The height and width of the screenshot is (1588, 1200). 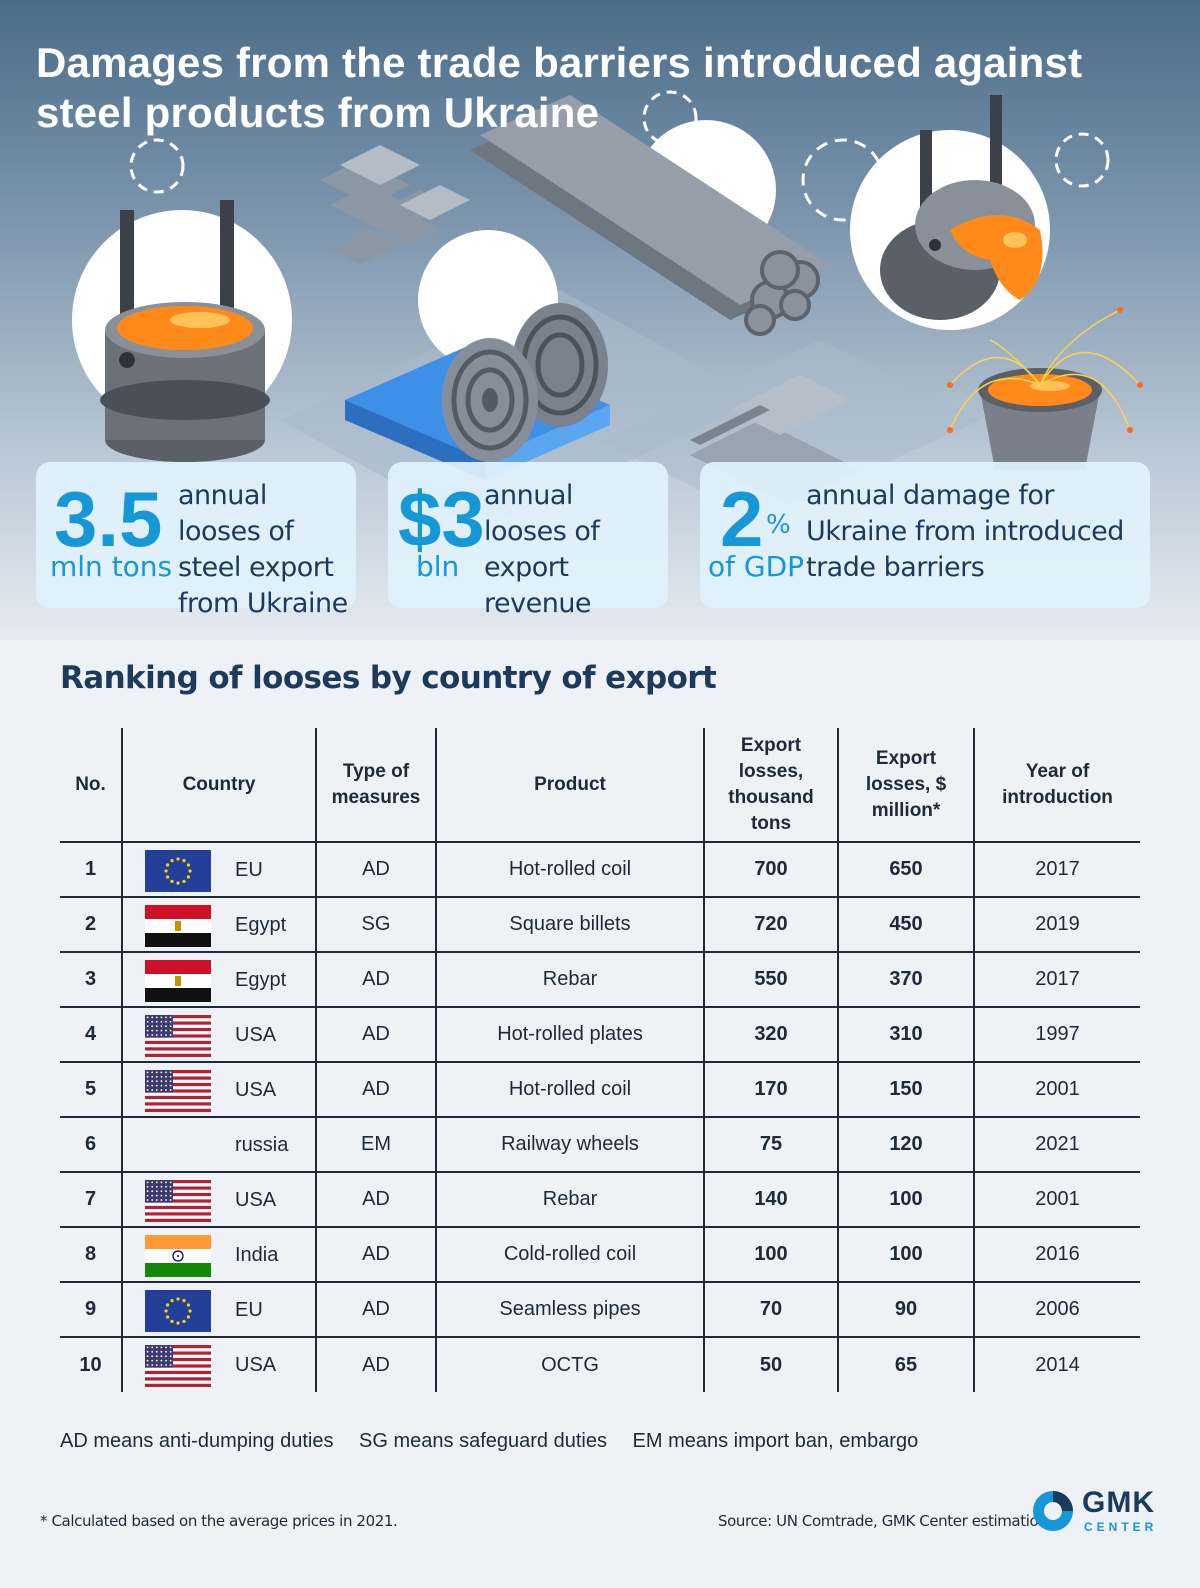 What do you see at coordinates (905, 1035) in the screenshot?
I see `losses-usd: 310` at bounding box center [905, 1035].